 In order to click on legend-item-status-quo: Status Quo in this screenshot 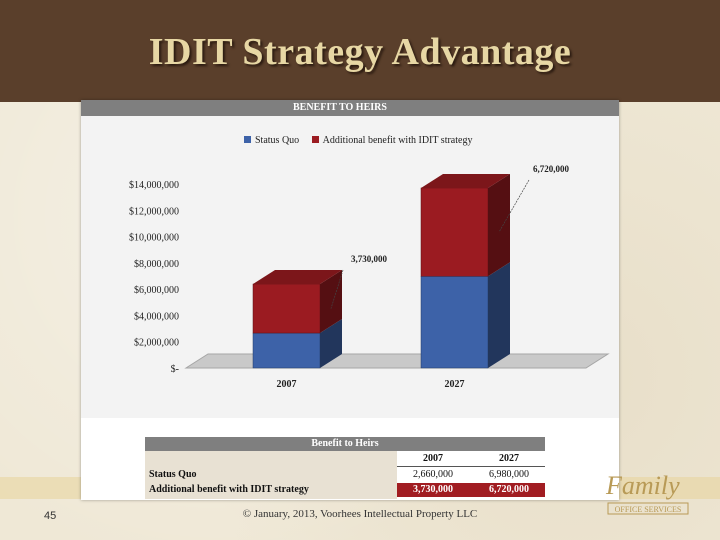, I will do `click(271, 140)`.